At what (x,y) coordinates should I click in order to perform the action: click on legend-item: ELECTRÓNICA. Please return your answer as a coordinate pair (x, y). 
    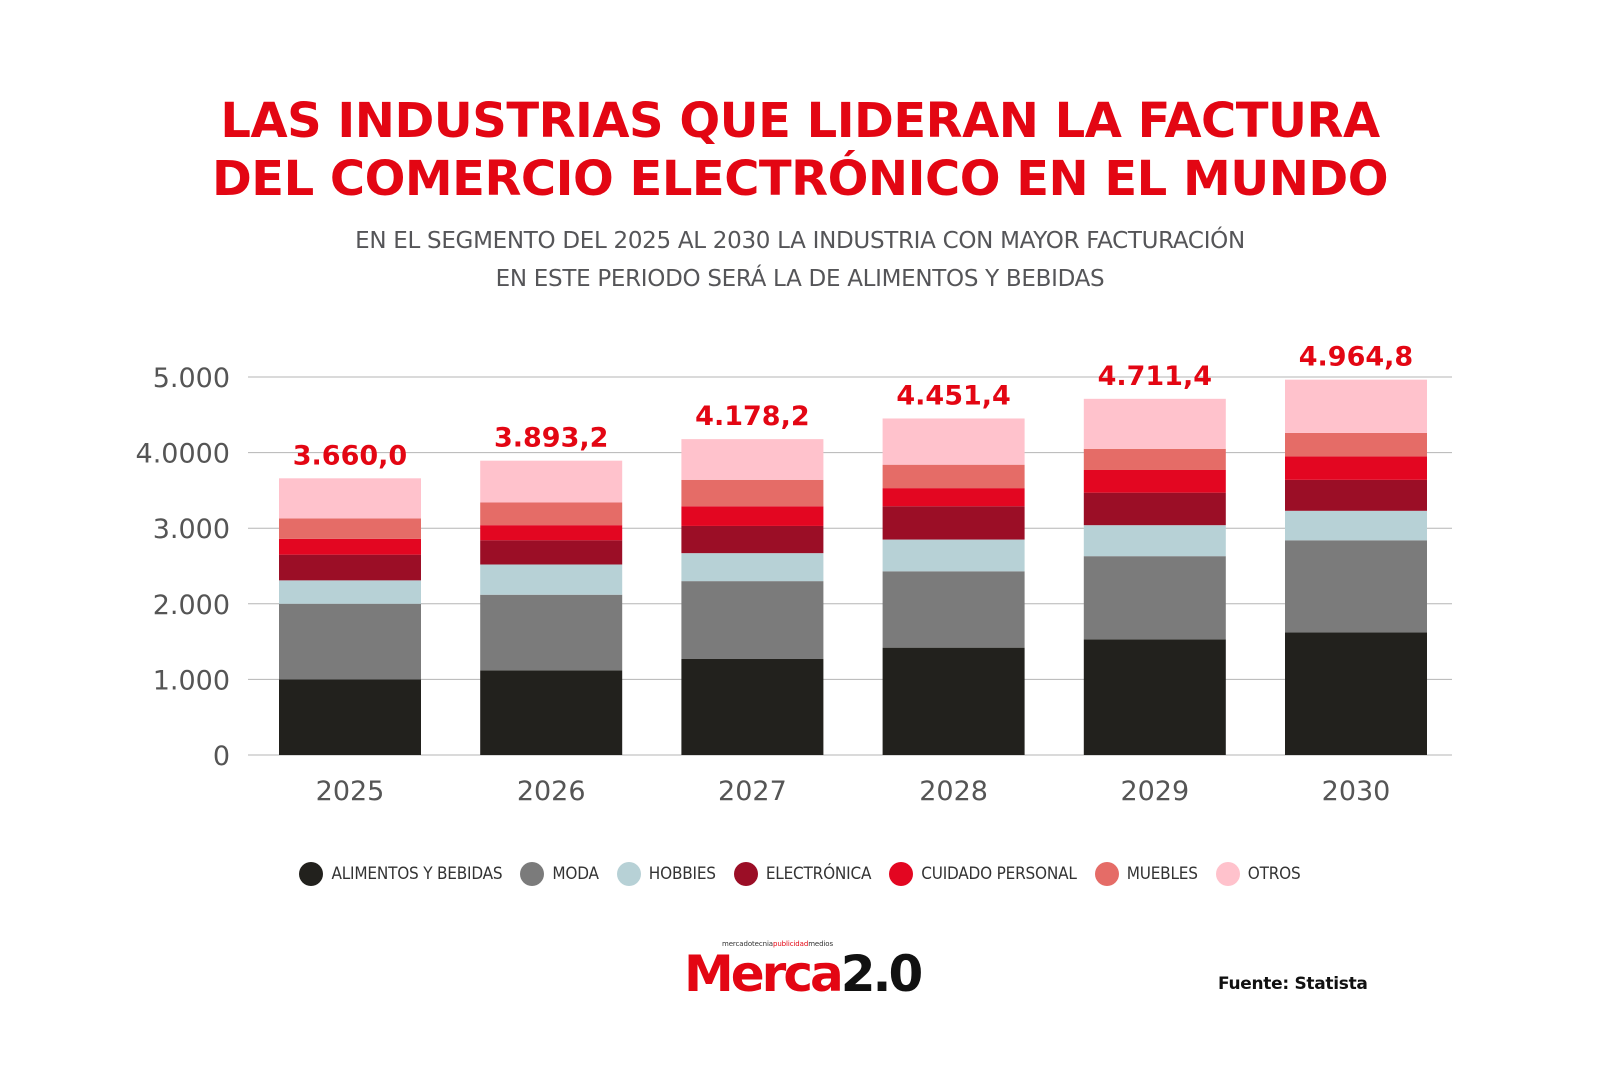
    Looking at the image, I should click on (802, 874).